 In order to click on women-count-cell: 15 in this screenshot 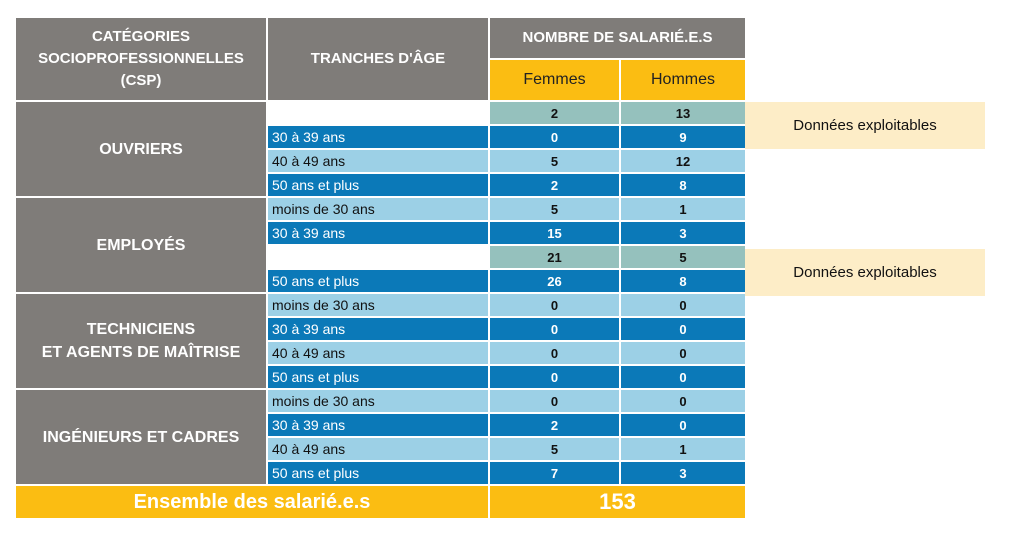, I will do `click(554, 233)`.